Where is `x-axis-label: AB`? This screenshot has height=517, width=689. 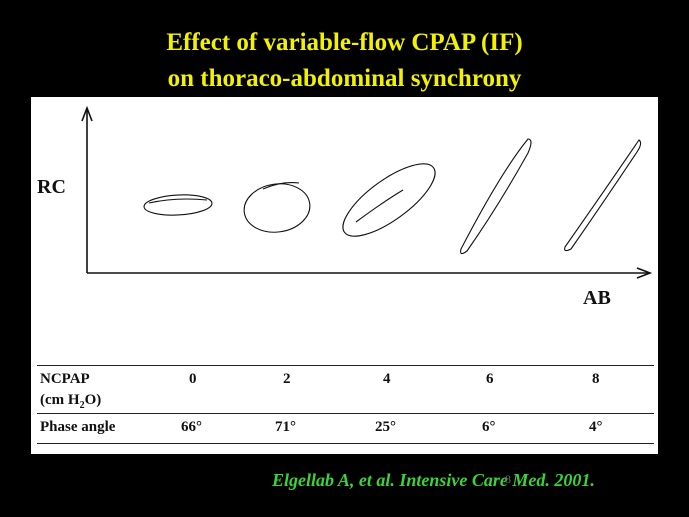 x-axis-label: AB is located at coordinates (597, 298).